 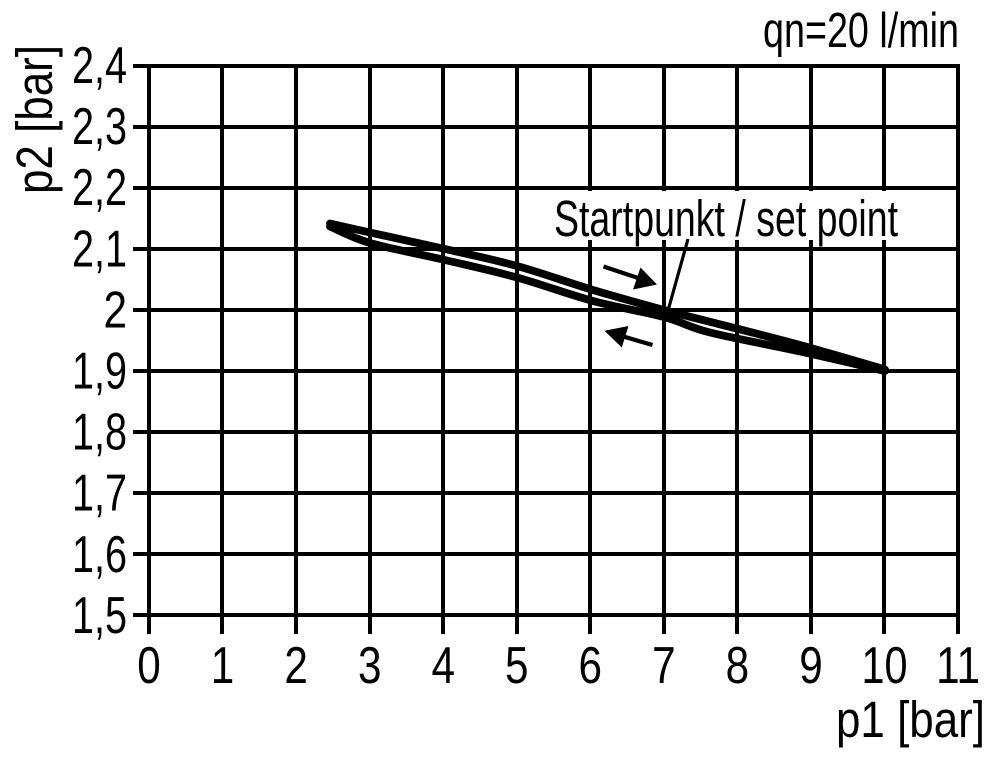 I want to click on svg-text: 2,4, so click(x=99, y=66).